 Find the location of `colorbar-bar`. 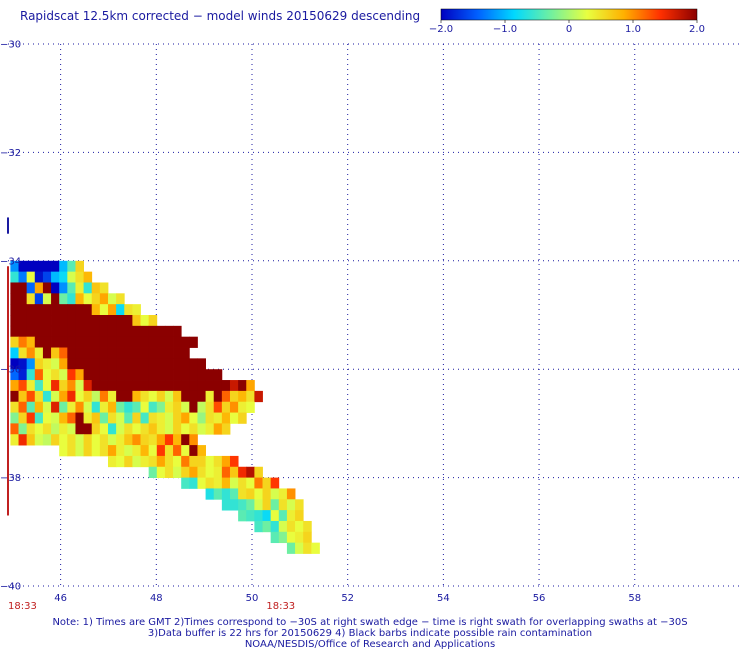

colorbar-bar is located at coordinates (569, 14).